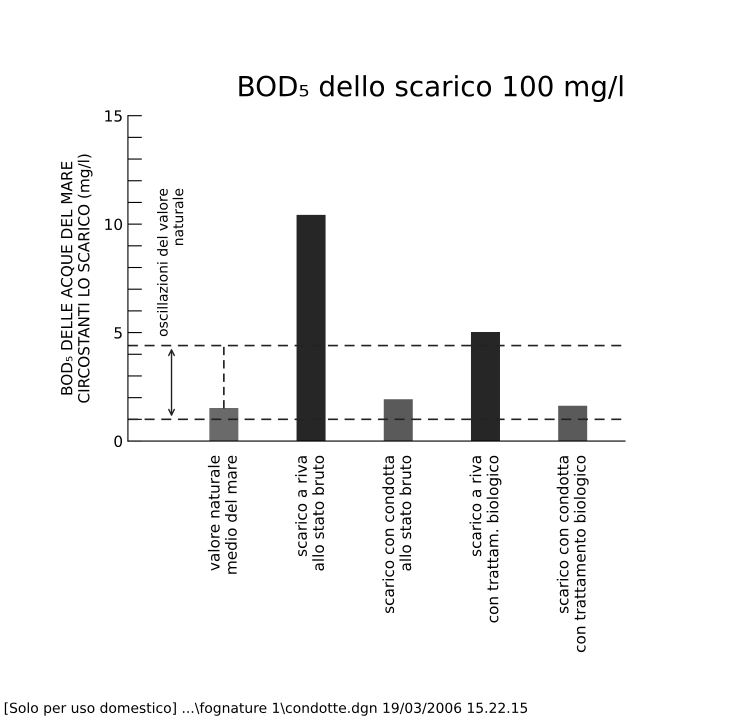  Describe the element at coordinates (76, 278) in the screenshot. I see `y-axis-title: BOD₅ DELLE ACQUE DEL MARE CIRCOSTANTI LO SCARICO (mg/l)` at that location.